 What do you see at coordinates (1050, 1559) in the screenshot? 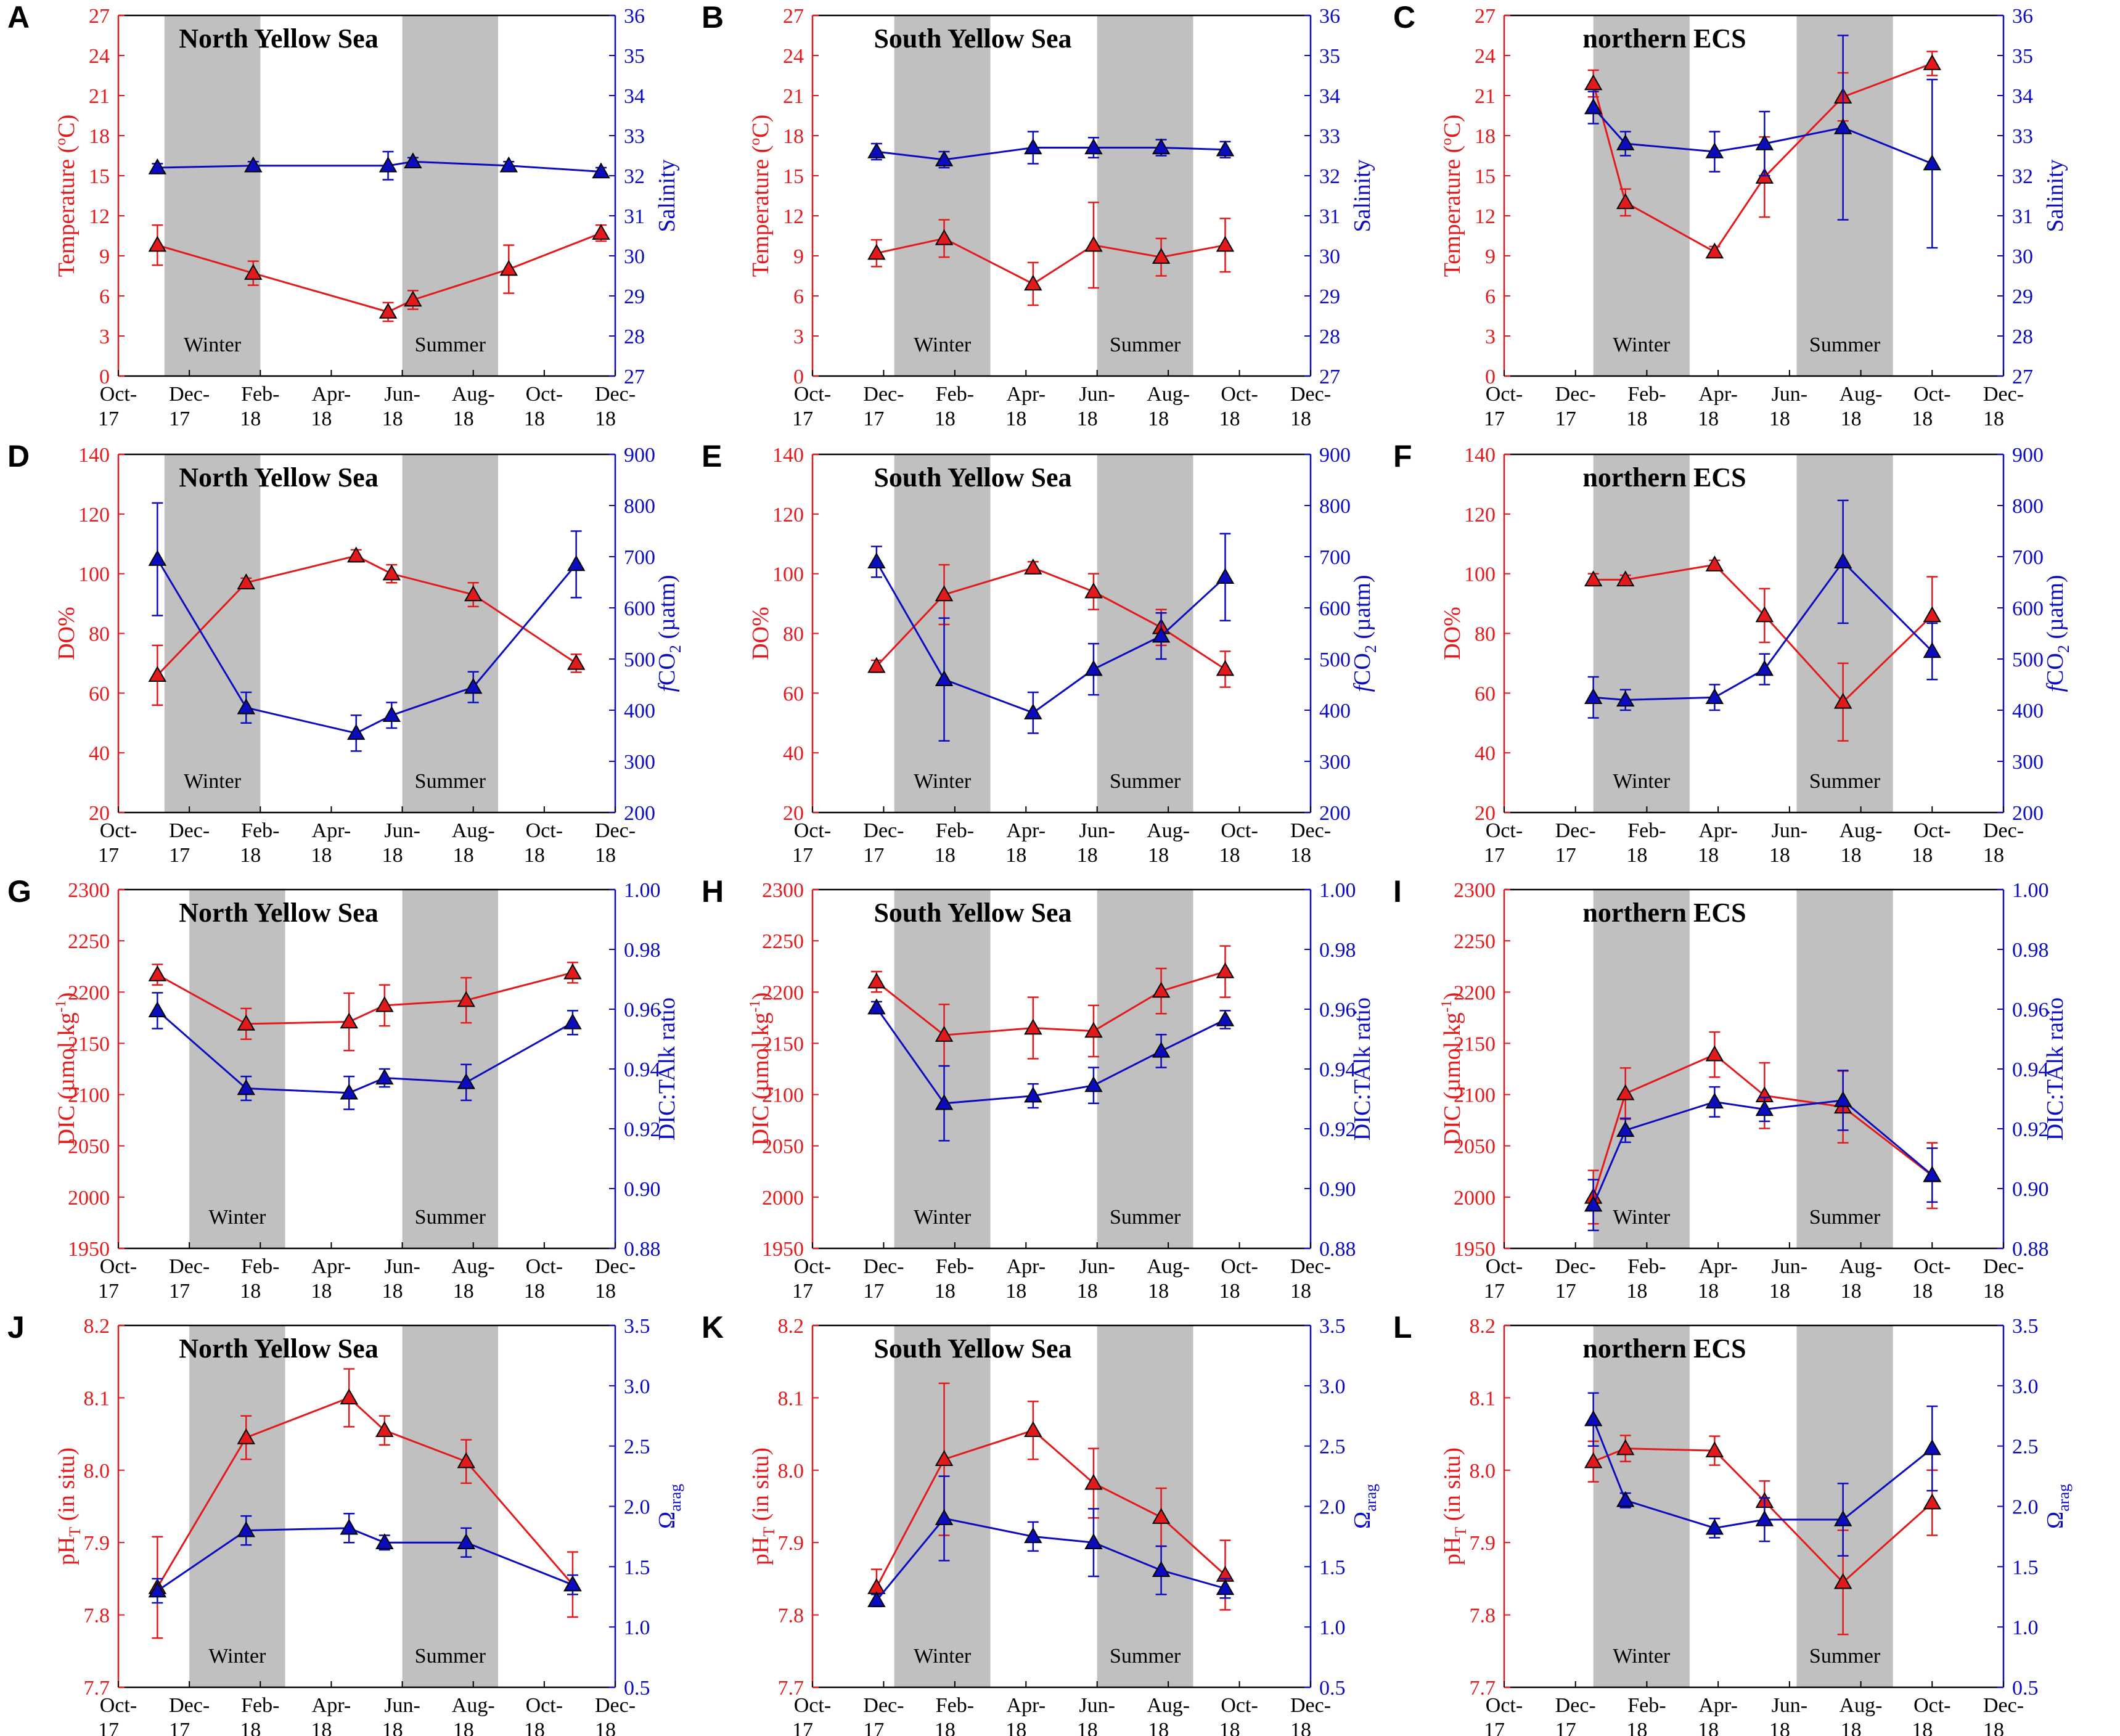
I see `right-series-line` at bounding box center [1050, 1559].